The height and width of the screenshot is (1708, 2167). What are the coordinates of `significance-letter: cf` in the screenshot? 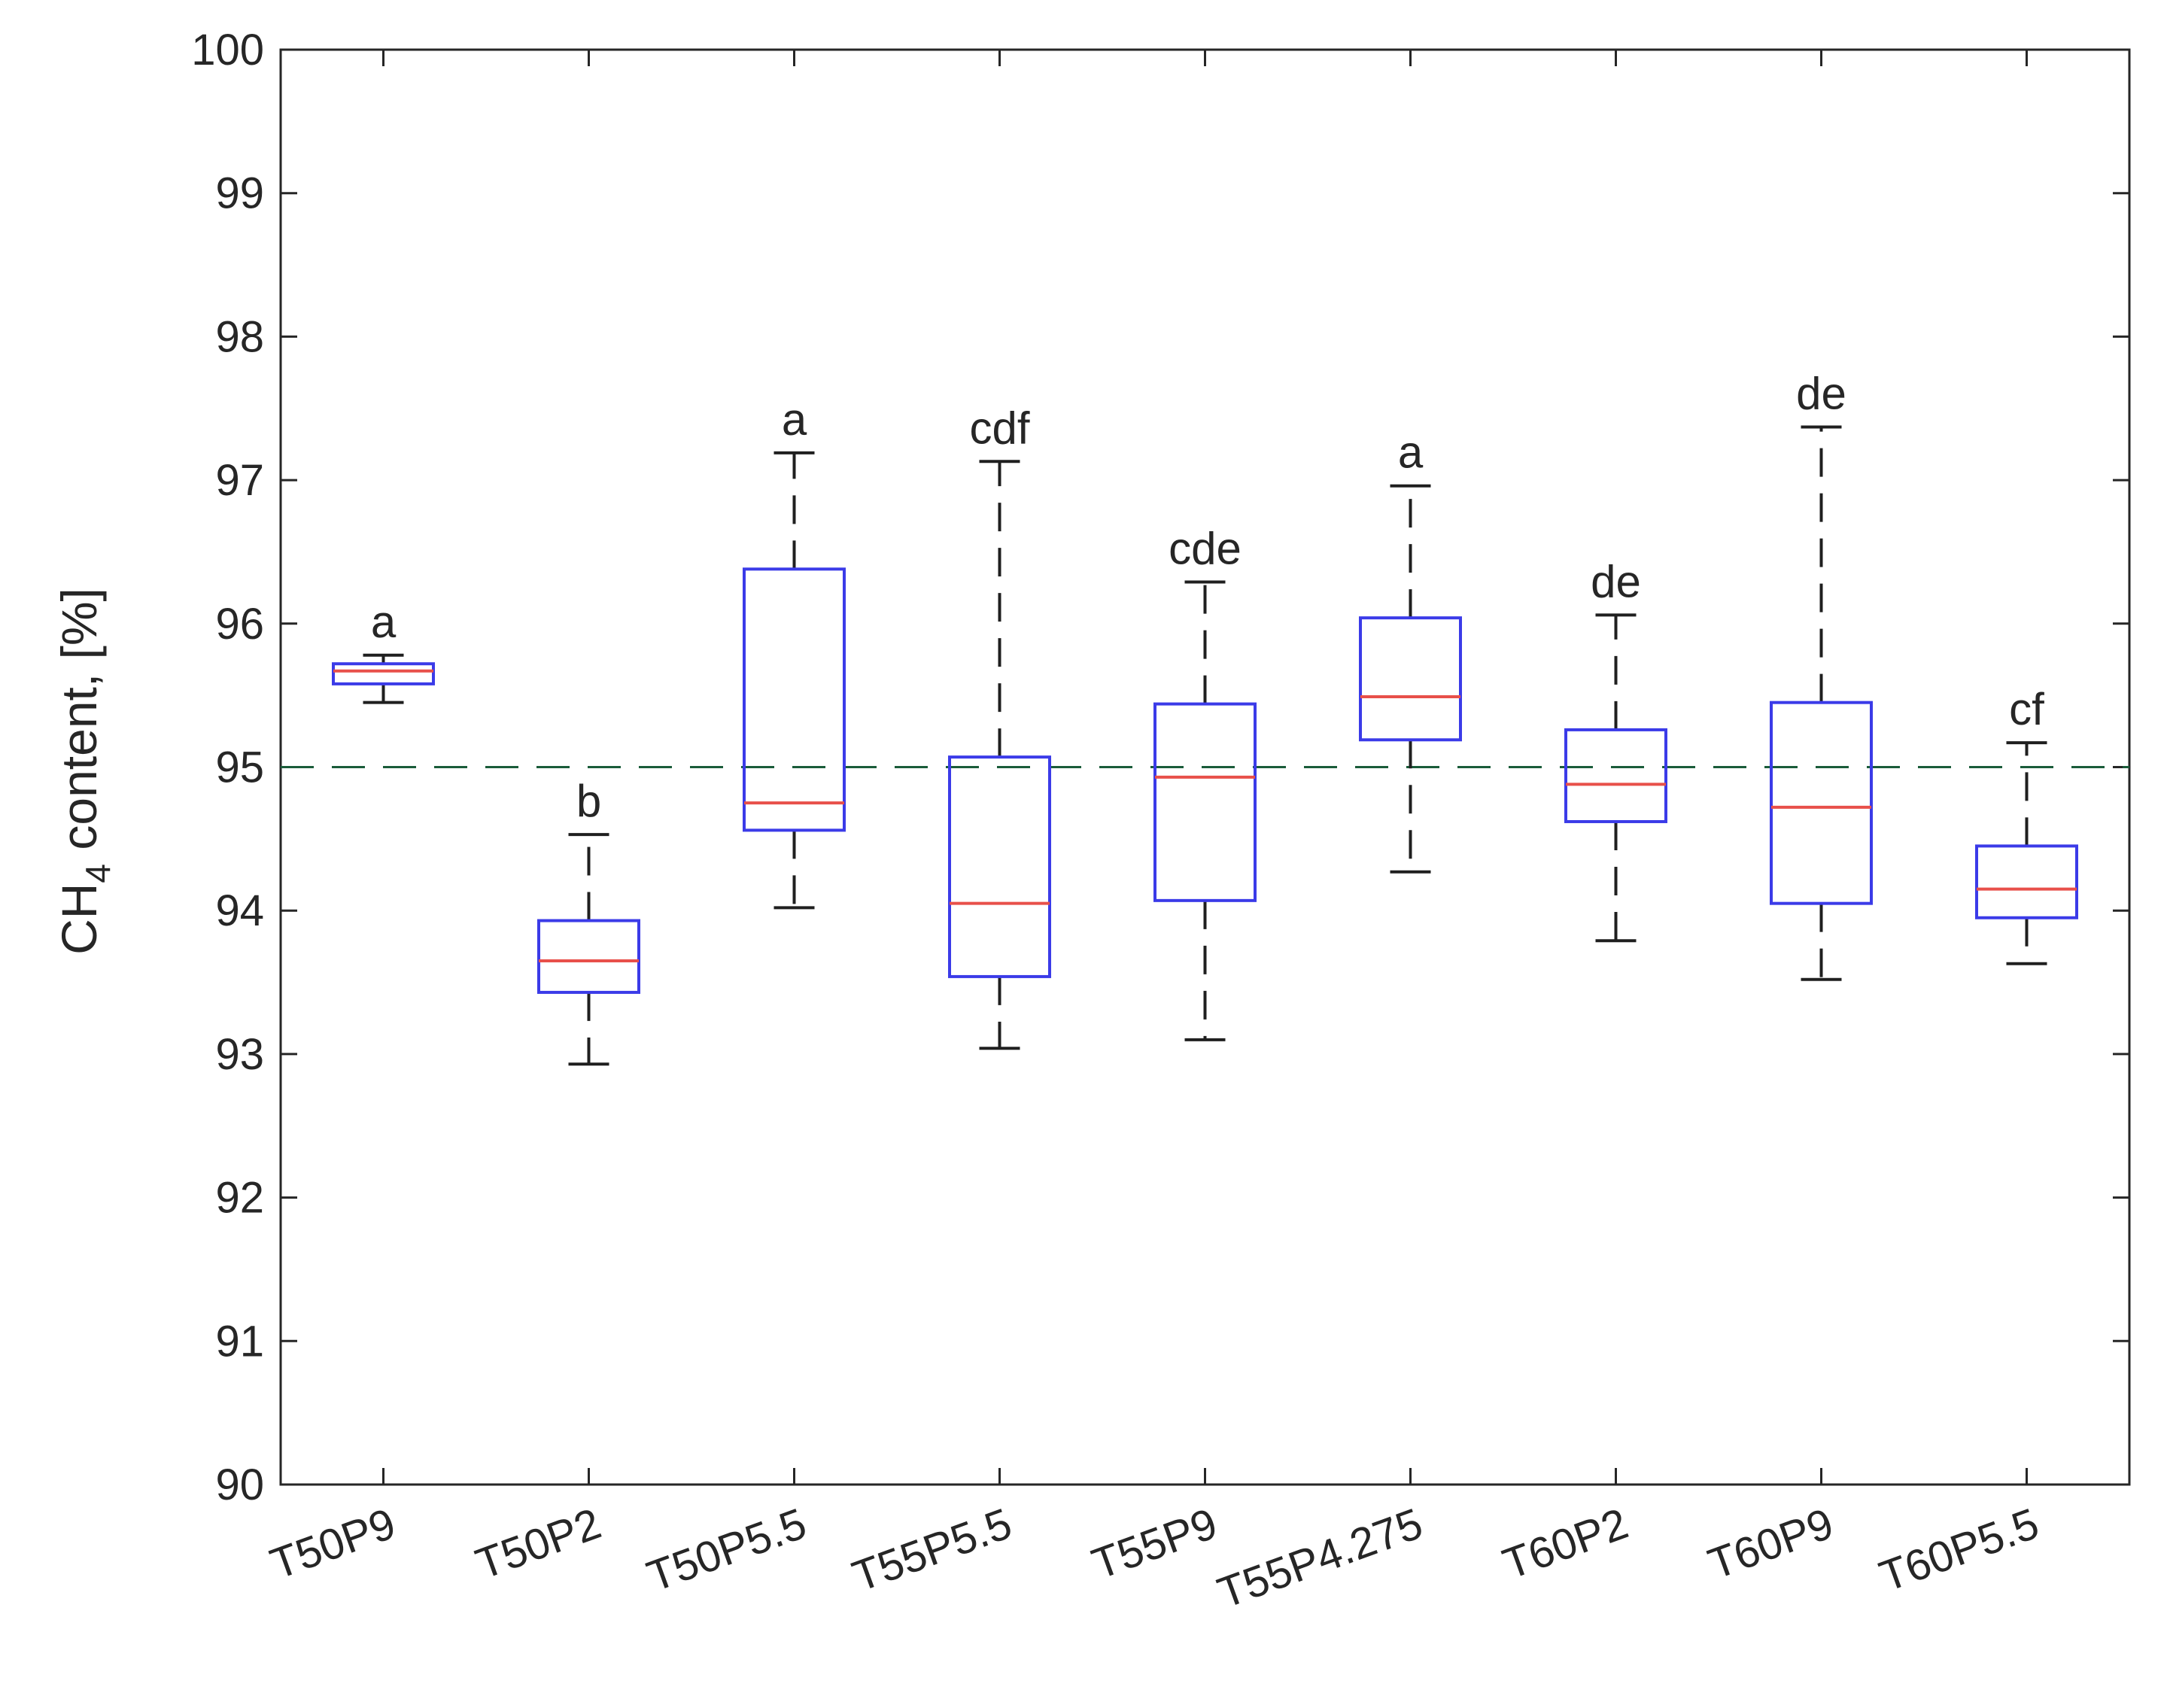 It's located at (2026, 709).